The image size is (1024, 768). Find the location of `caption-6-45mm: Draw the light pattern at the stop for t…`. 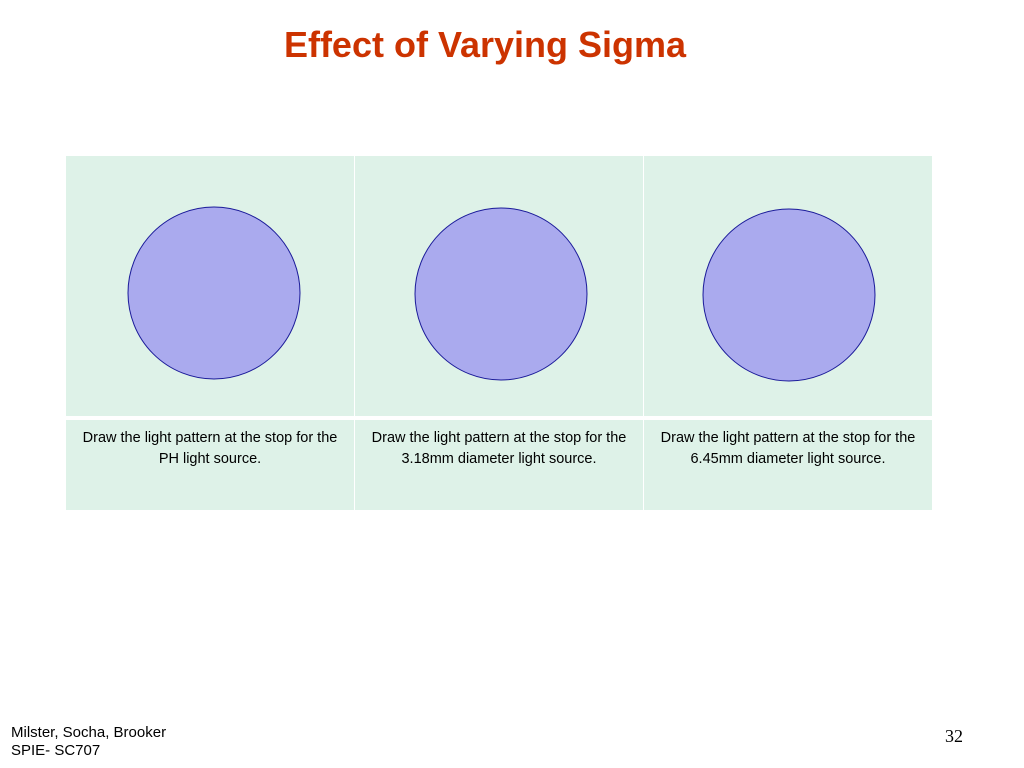

caption-6-45mm: Draw the light pattern at the stop for t… is located at coordinates (788, 448).